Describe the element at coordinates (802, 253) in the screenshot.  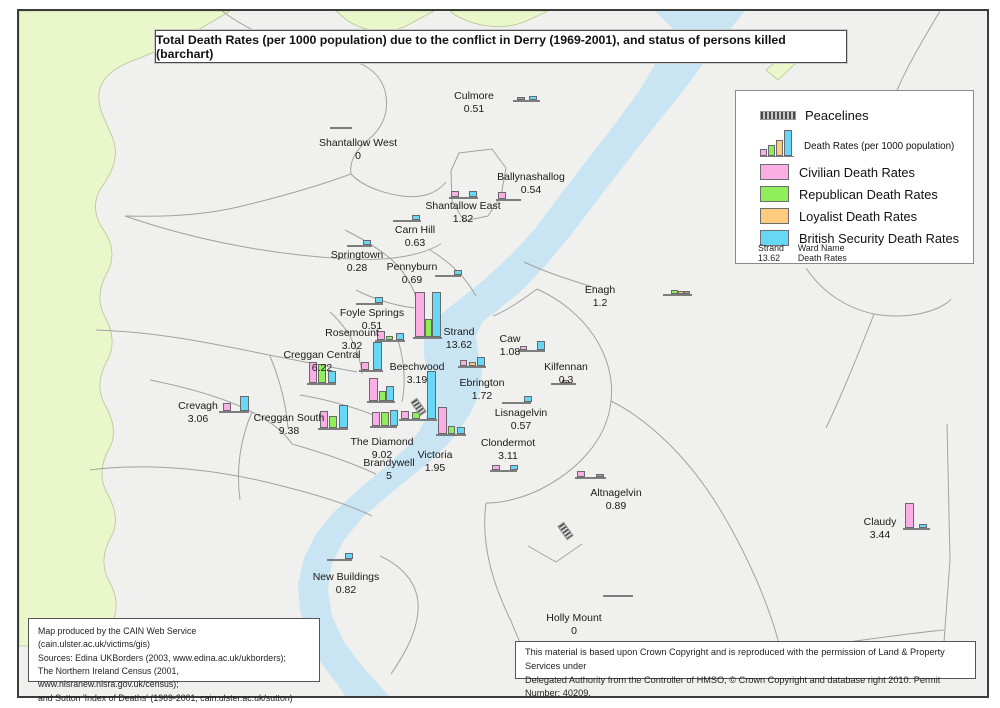
I see `legend-example: Strand 13.62 Ward Name Death Rates` at that location.